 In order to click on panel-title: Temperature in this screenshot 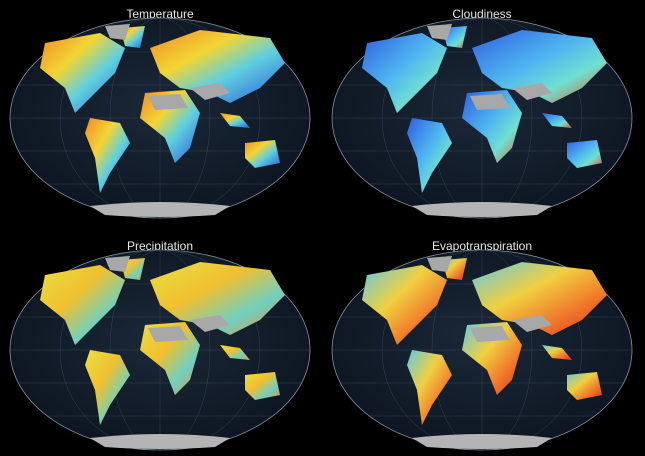, I will do `click(160, 14)`.